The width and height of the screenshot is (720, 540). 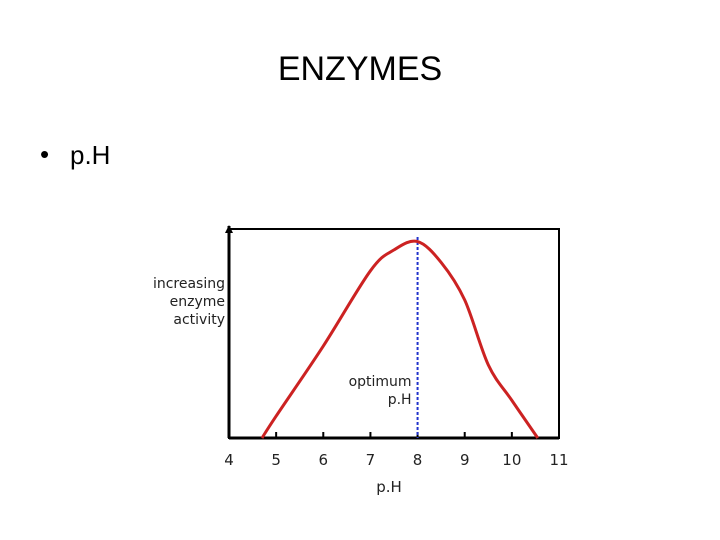 I want to click on x-tick-label: 9, so click(x=465, y=460).